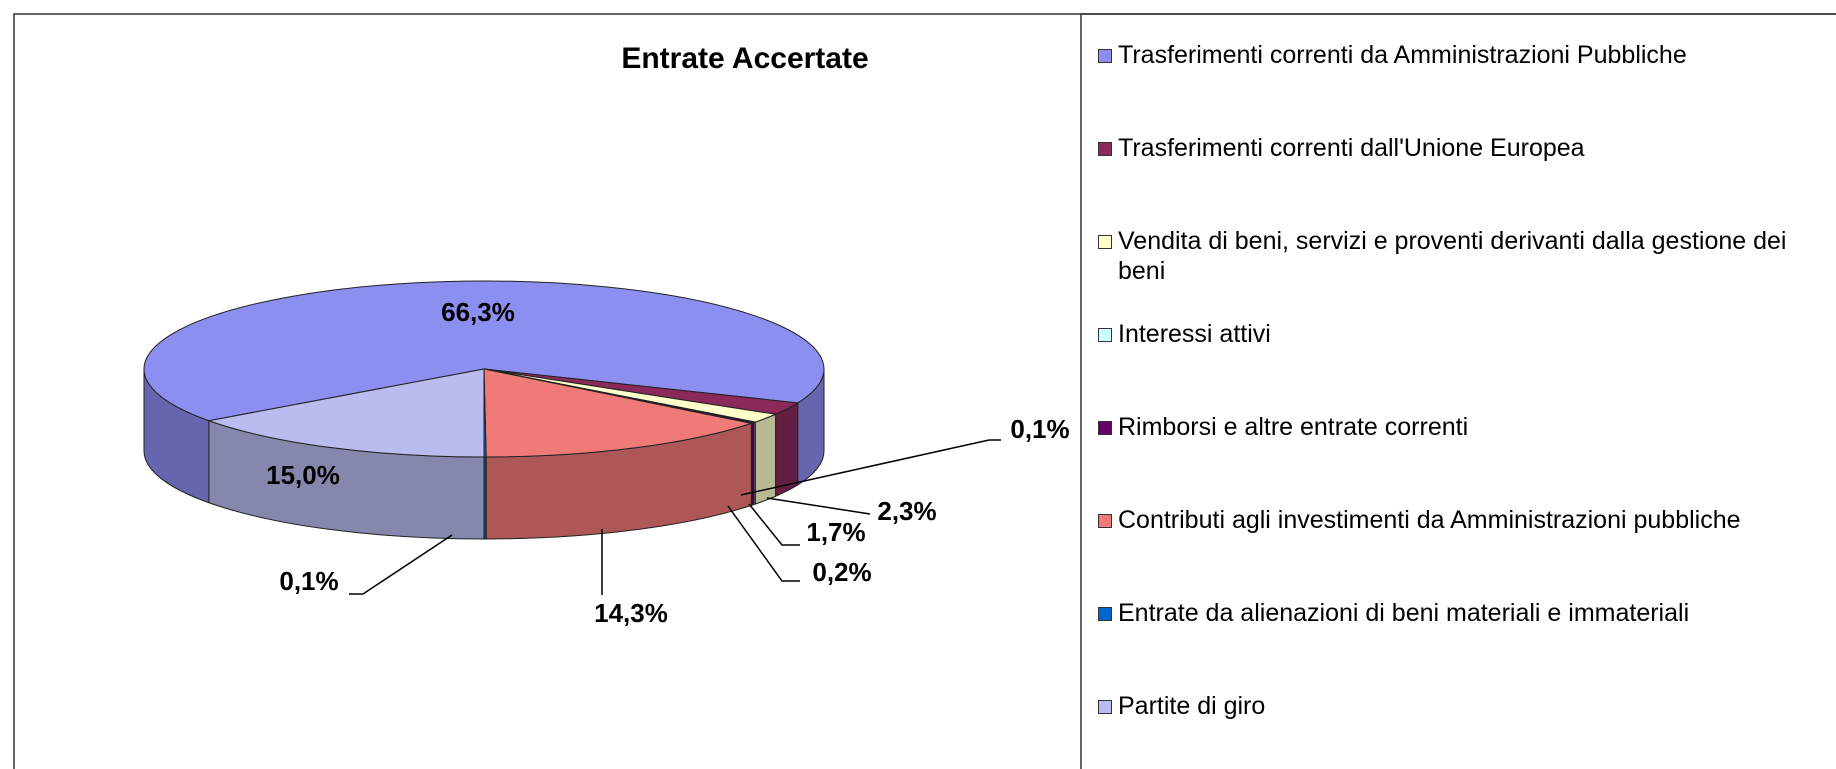  What do you see at coordinates (303, 475) in the screenshot?
I see `data-label: 15,0%` at bounding box center [303, 475].